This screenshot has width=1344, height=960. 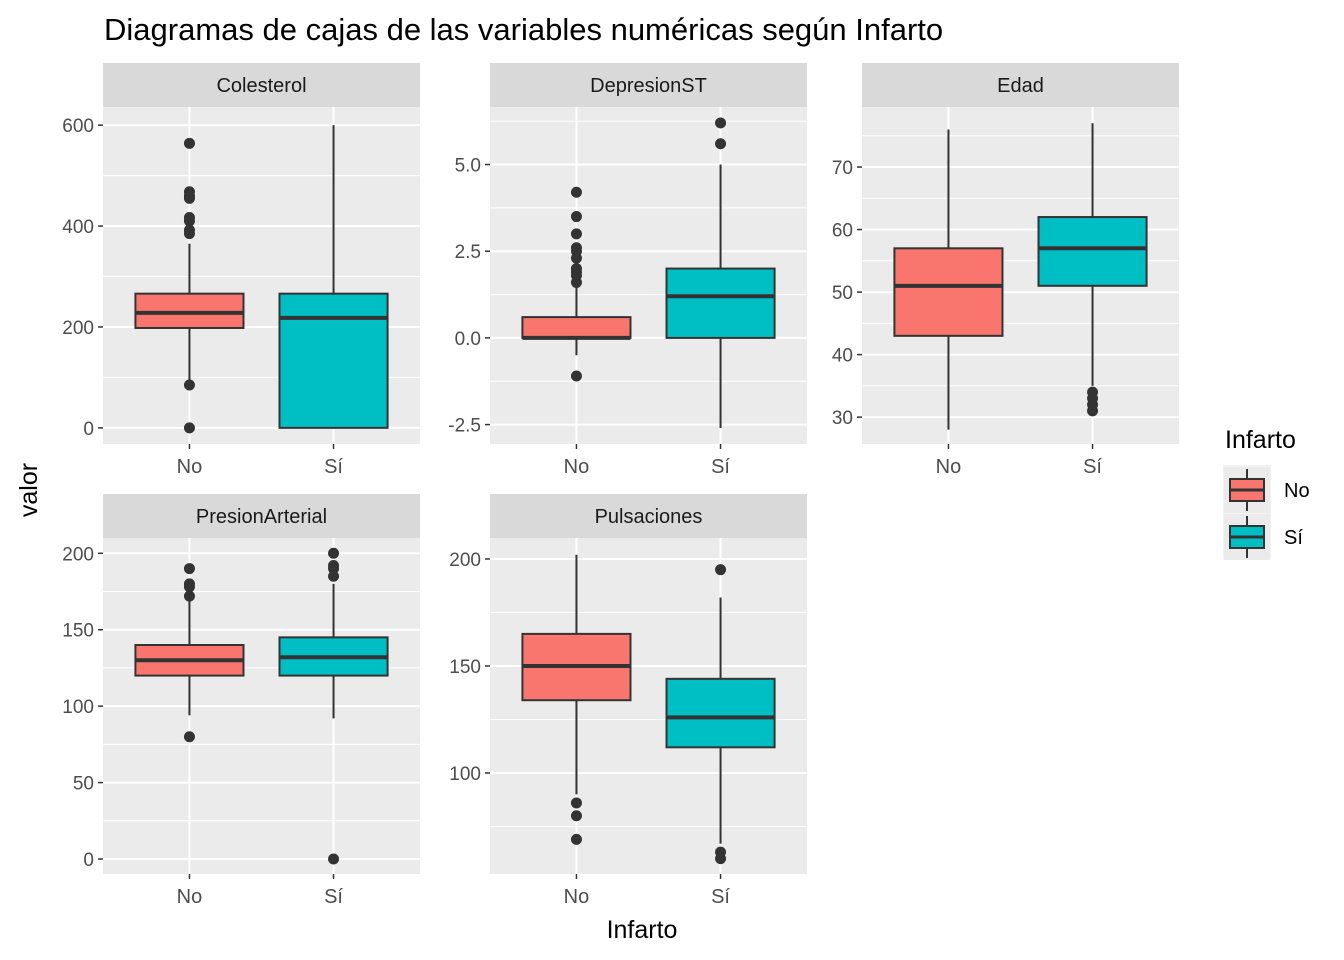 What do you see at coordinates (1005, 270) in the screenshot?
I see `facet-edad: Edad 30 40 50 60 70 No Sí` at bounding box center [1005, 270].